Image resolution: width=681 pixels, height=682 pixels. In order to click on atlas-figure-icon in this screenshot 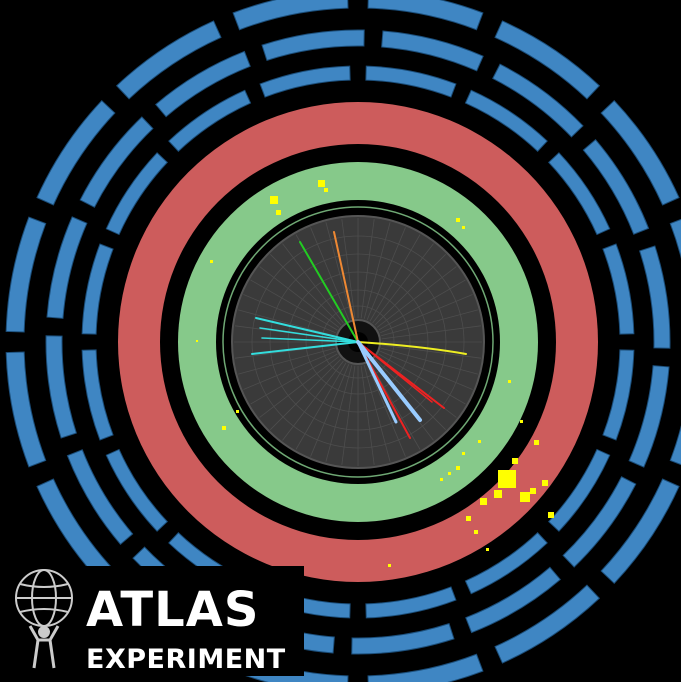, I will do `click(44, 619)`.